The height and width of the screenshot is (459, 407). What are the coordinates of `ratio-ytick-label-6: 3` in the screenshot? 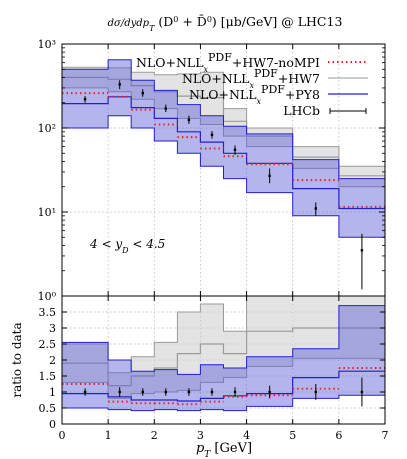 It's located at (52, 328).